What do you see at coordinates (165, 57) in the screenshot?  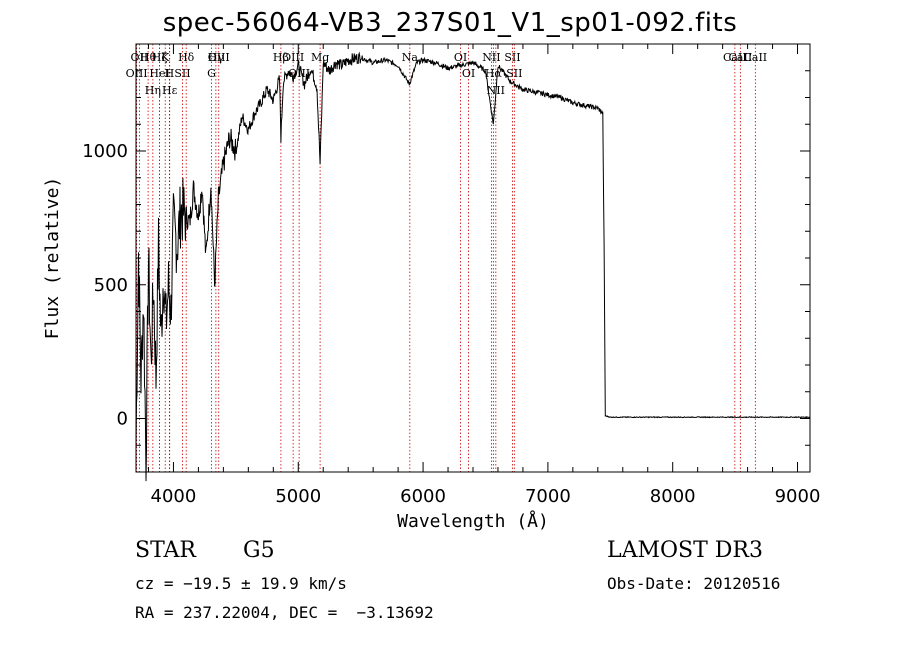 I see `line-label: K` at bounding box center [165, 57].